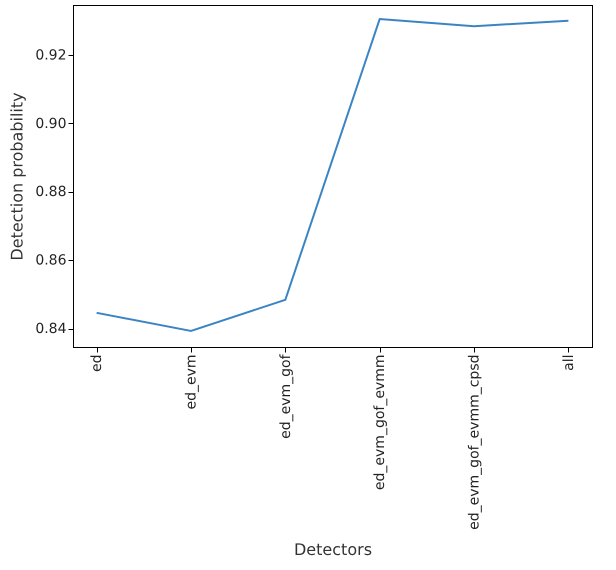  What do you see at coordinates (286, 396) in the screenshot?
I see `x-tick-label: ed_evm_gof` at bounding box center [286, 396].